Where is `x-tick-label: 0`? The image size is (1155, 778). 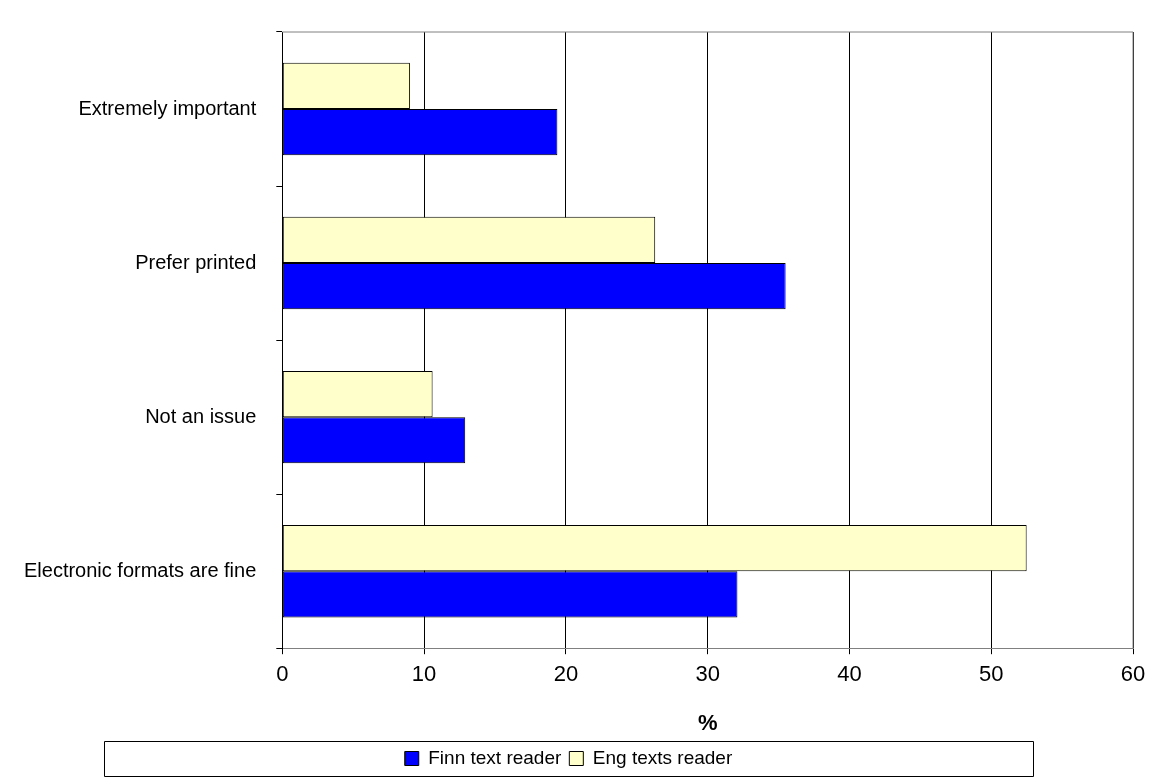
x-tick-label: 0 is located at coordinates (282, 674).